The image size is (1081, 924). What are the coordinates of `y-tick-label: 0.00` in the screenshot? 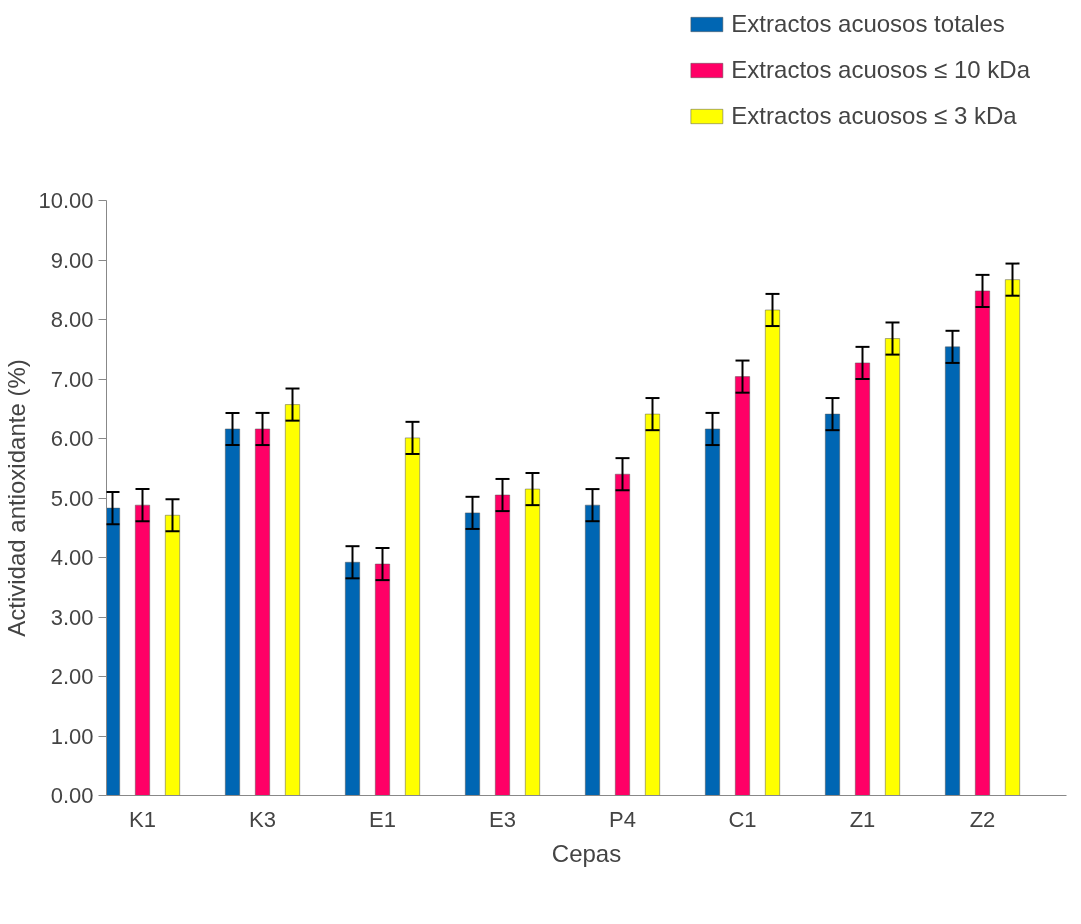 It's located at (72, 795).